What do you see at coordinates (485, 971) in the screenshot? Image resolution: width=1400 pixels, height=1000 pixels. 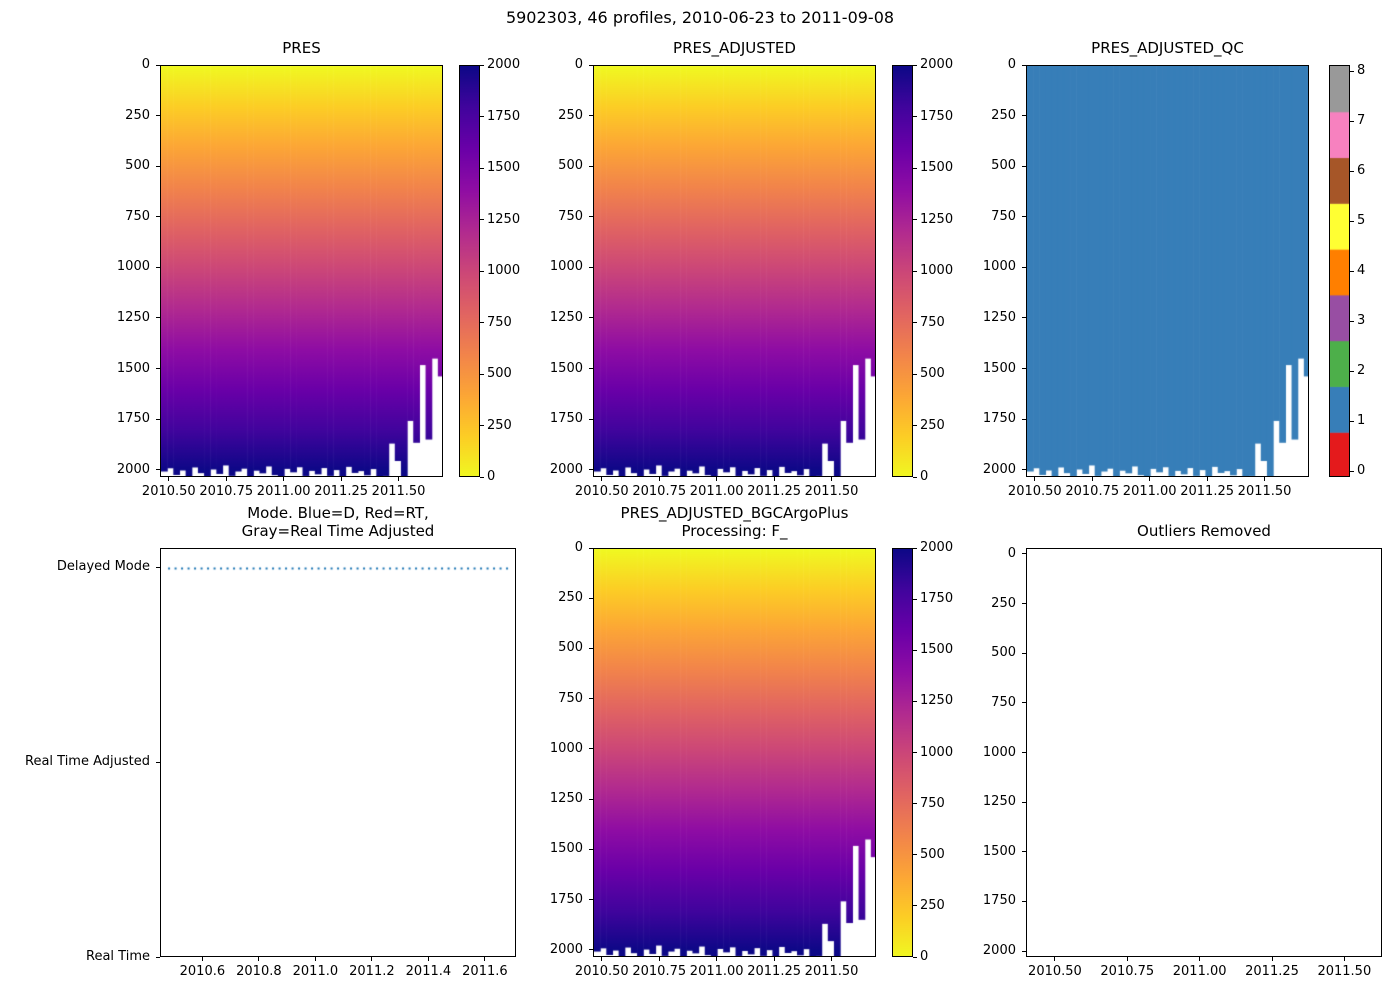 I see `x-tick-label: 2011.6` at bounding box center [485, 971].